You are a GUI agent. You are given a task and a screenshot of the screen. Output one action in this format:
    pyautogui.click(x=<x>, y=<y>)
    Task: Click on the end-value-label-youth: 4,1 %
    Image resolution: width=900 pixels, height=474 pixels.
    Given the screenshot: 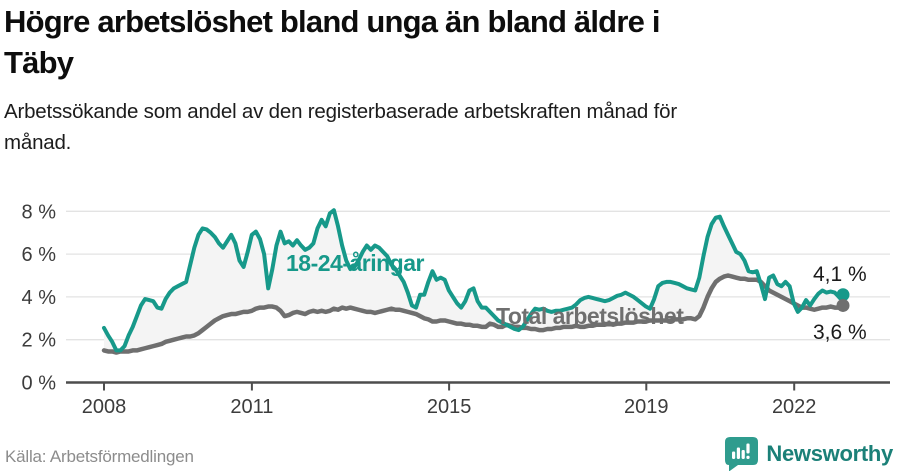 What is the action you would take?
    pyautogui.click(x=840, y=274)
    